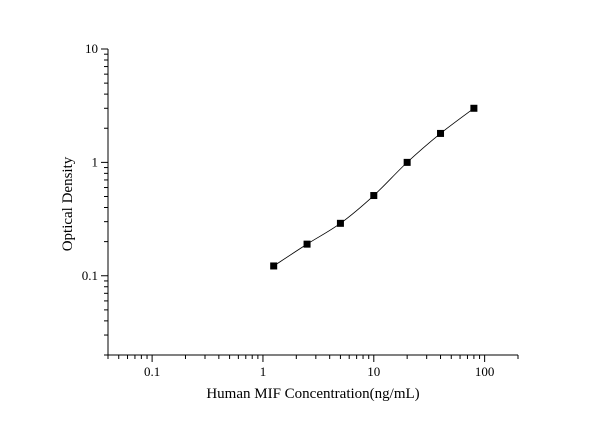  What do you see at coordinates (68, 203) in the screenshot?
I see `y-axis-title: Optical Density` at bounding box center [68, 203].